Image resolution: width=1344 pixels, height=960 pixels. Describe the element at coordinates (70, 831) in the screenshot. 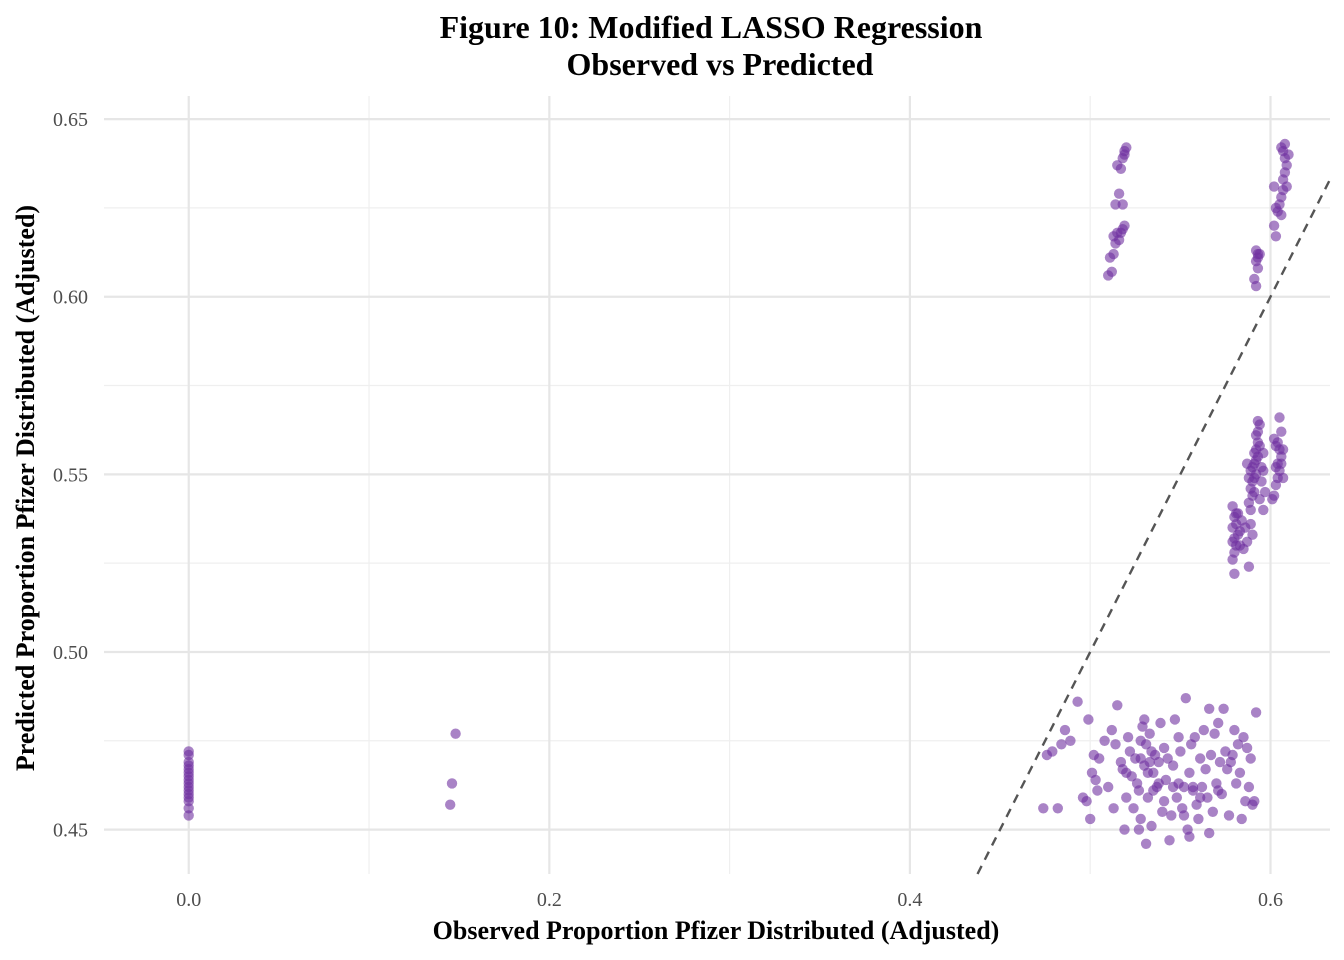

I see `y-tick-label: 0.45` at that location.